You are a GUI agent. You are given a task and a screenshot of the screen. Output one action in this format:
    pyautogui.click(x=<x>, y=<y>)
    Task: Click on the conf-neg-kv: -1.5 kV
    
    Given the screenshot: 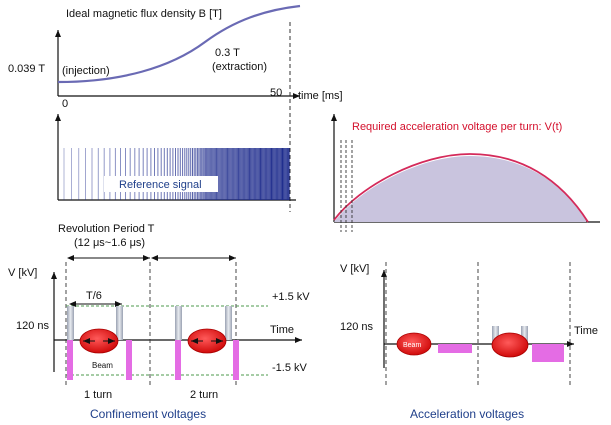 What is the action you would take?
    pyautogui.click(x=290, y=368)
    